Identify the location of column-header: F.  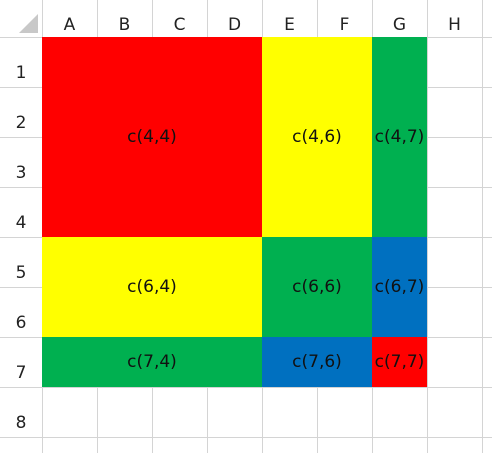
(344, 25).